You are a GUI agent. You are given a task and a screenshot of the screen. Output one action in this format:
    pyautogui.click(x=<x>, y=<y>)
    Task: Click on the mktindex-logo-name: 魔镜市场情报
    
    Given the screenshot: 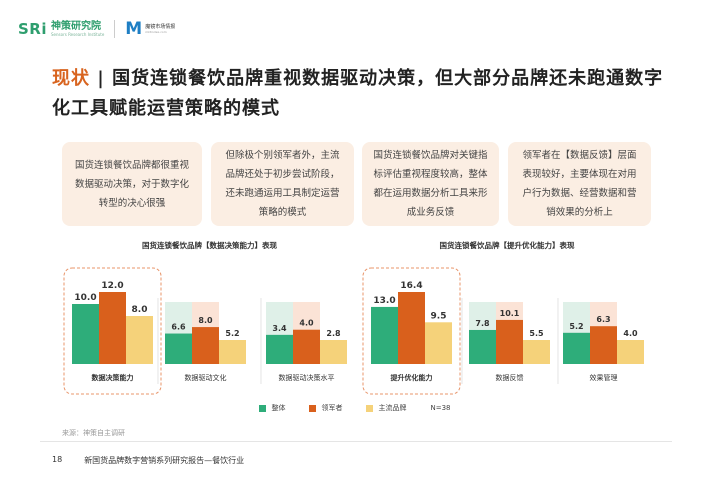 What is the action you would take?
    pyautogui.click(x=160, y=26)
    